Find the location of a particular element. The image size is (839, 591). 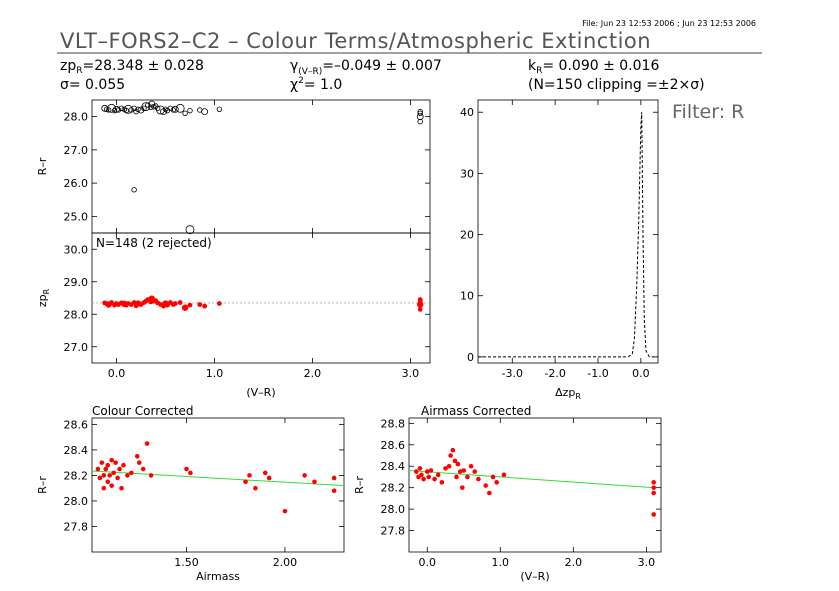

x-tick-label: 2.0 is located at coordinates (313, 373).